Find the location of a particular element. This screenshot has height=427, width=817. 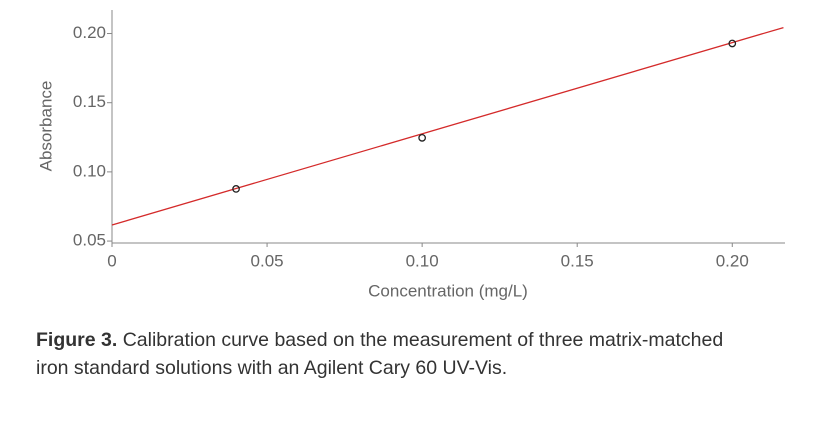

caption-label: Figure 3. is located at coordinates (77, 340).